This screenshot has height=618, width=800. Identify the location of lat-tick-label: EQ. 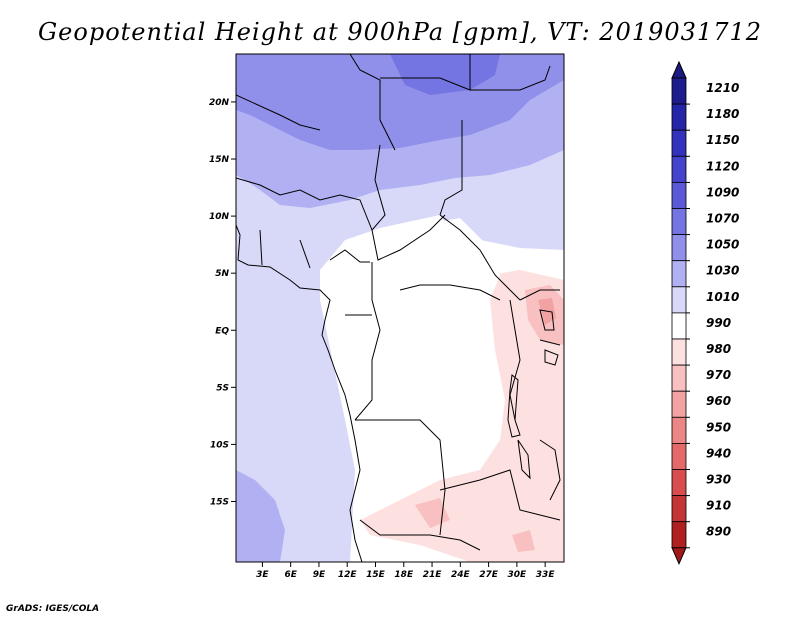
(222, 331).